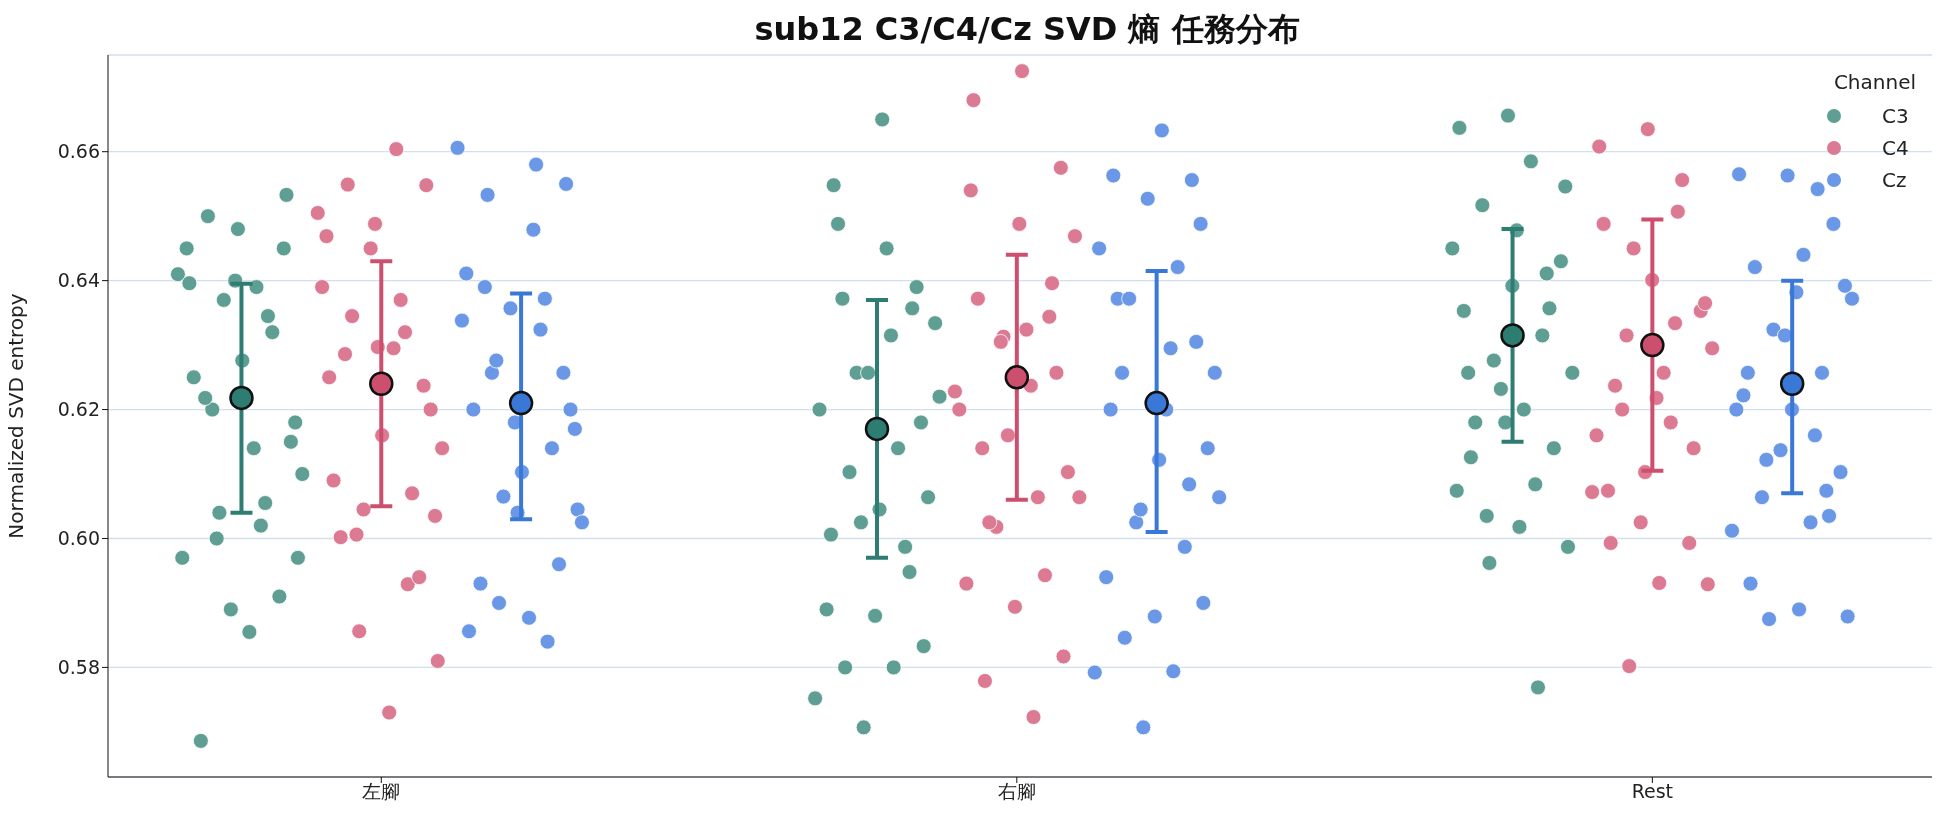 The height and width of the screenshot is (827, 1944). What do you see at coordinates (78, 280) in the screenshot?
I see `y-tick-label: 0.64` at bounding box center [78, 280].